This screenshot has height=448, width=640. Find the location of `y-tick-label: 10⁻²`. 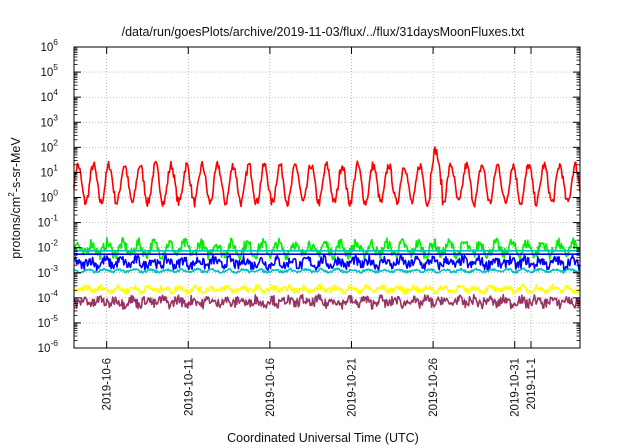

y-tick-label: 10⁻² is located at coordinates (48, 246).